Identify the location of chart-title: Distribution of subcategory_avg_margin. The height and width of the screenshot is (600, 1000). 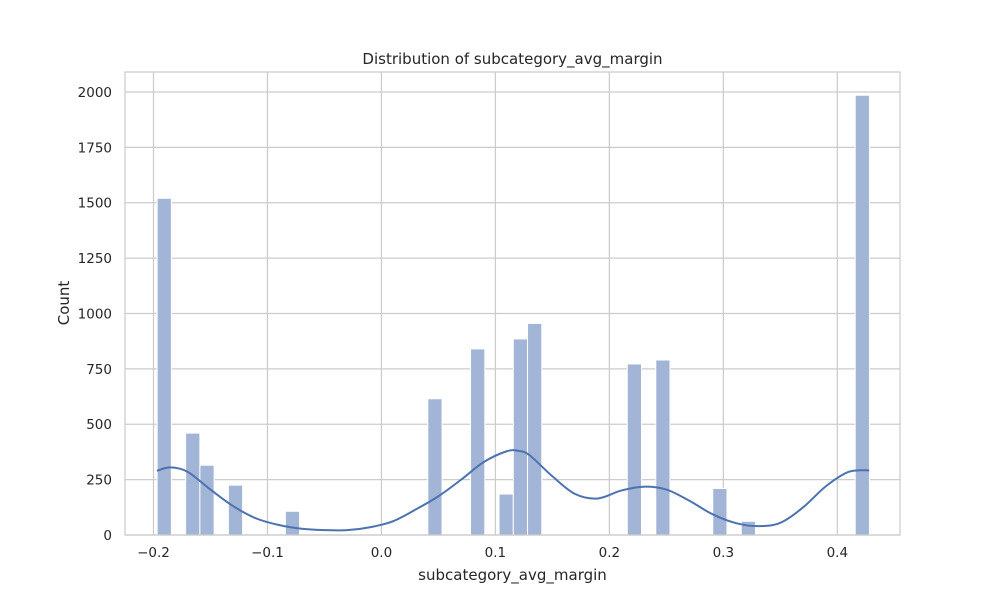
(512, 59).